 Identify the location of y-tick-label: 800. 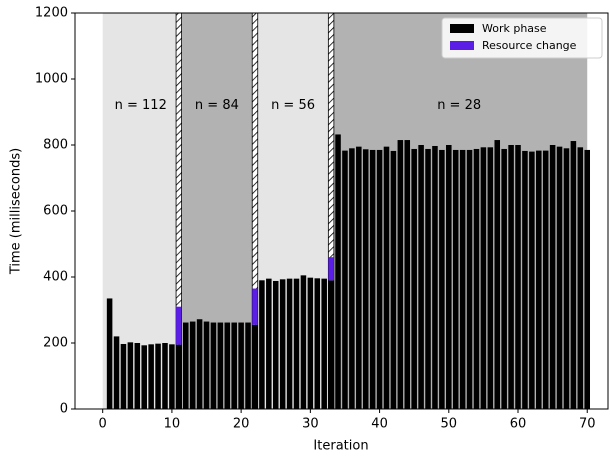
(55, 145).